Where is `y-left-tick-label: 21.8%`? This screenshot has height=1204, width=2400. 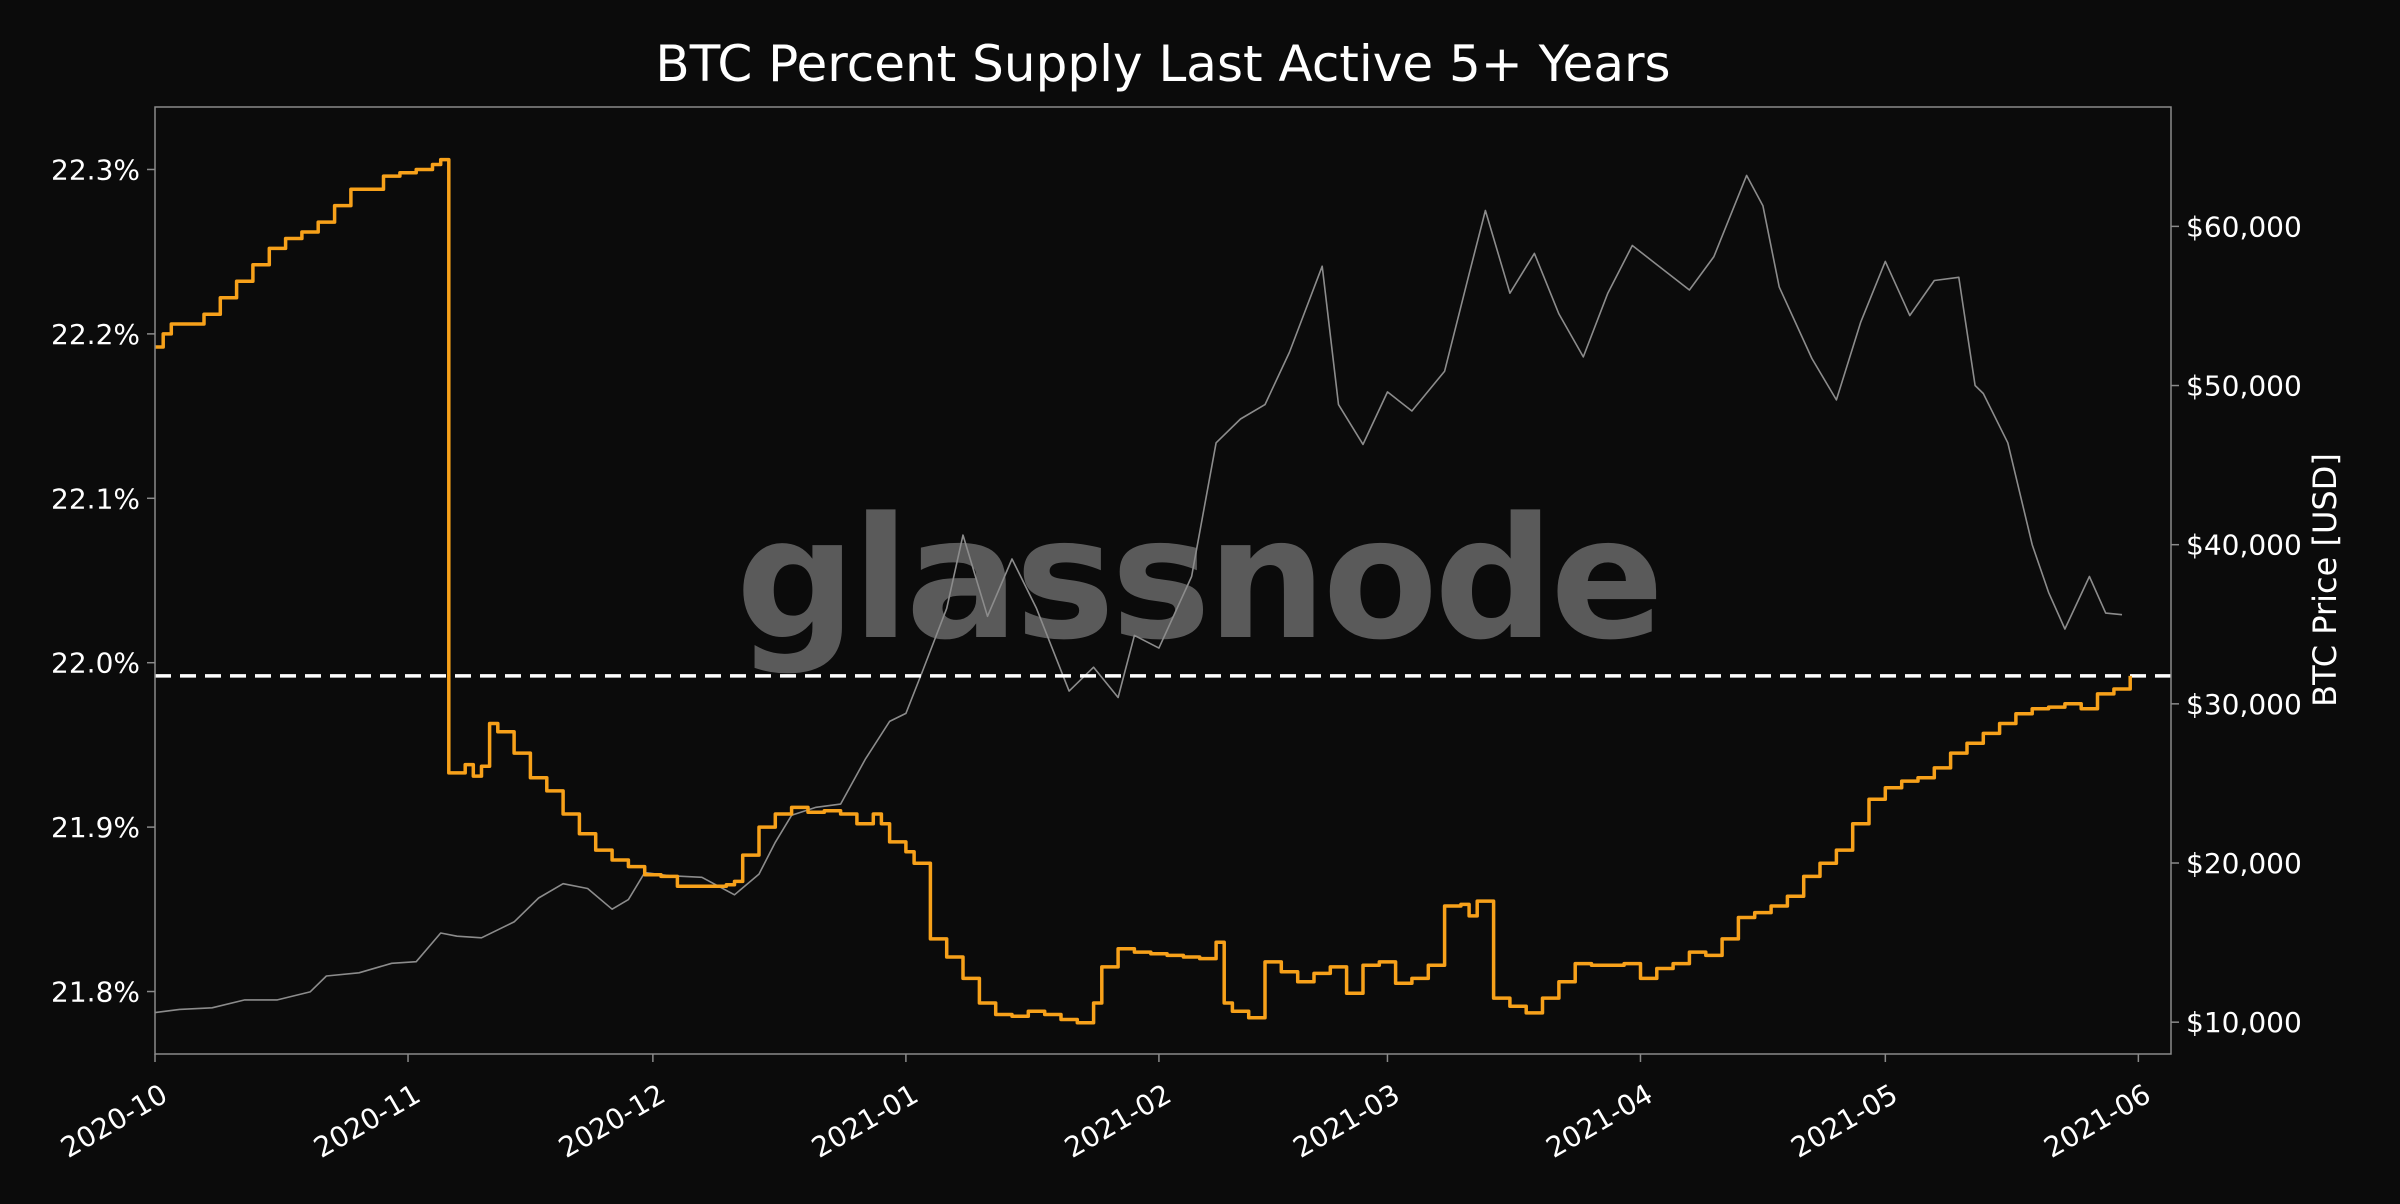 y-left-tick-label: 21.8% is located at coordinates (95, 992).